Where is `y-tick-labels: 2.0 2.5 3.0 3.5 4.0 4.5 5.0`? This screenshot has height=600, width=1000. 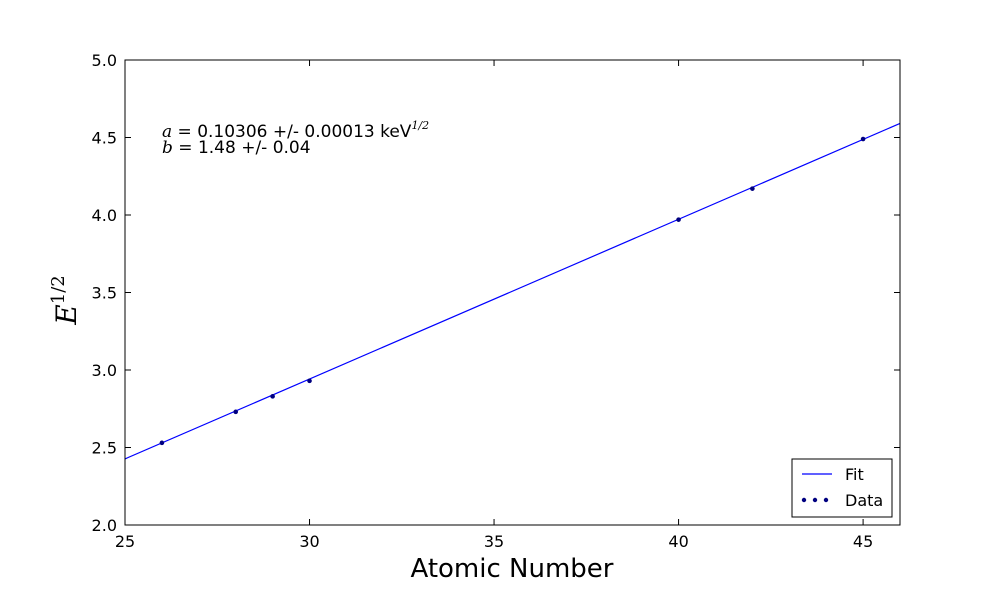 y-tick-labels: 2.0 2.5 3.0 3.5 4.0 4.5 5.0 is located at coordinates (104, 293).